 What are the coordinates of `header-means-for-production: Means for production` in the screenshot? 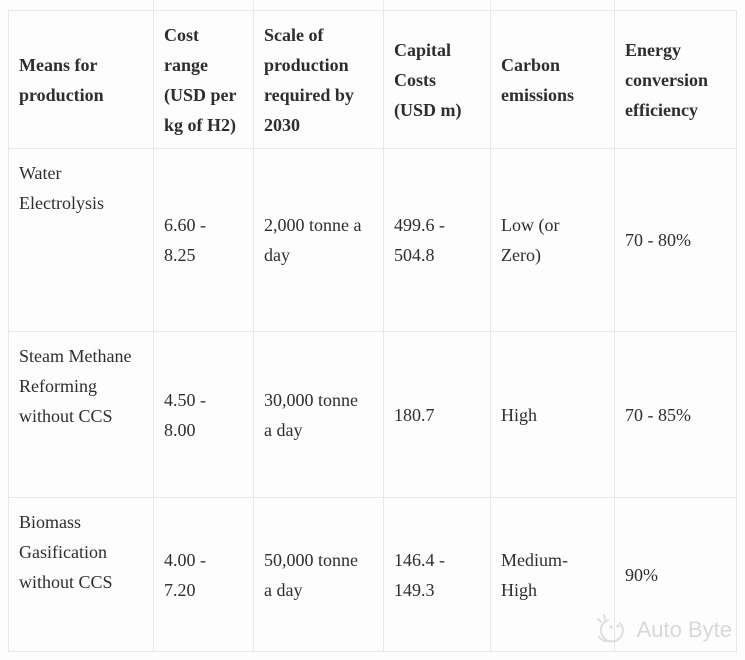 It's located at (81, 79).